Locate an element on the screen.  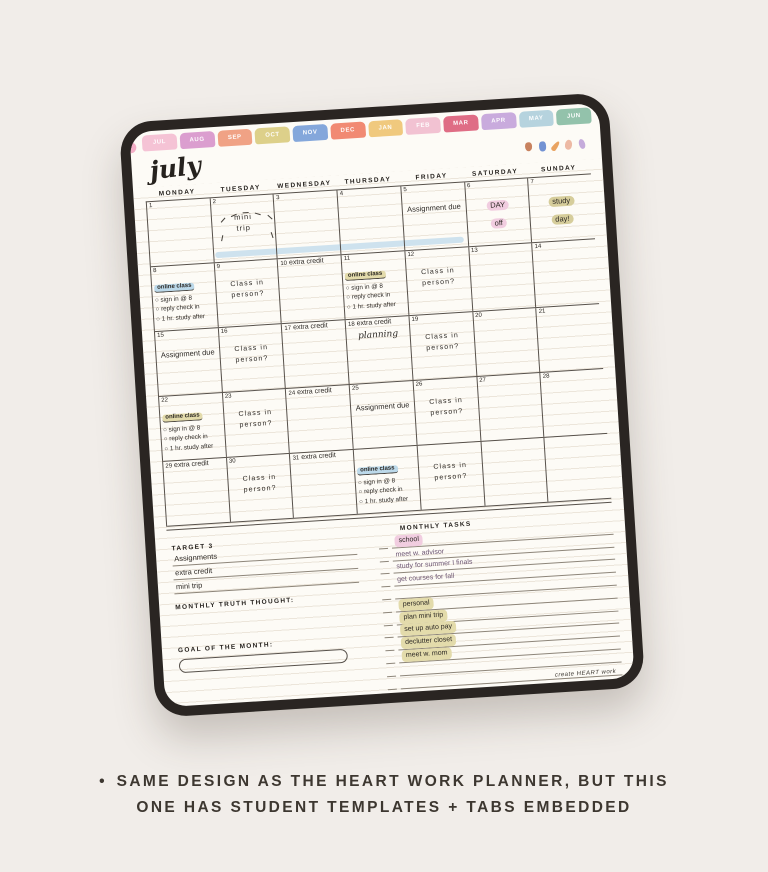
day-cell: 21 is located at coordinates (570, 338).